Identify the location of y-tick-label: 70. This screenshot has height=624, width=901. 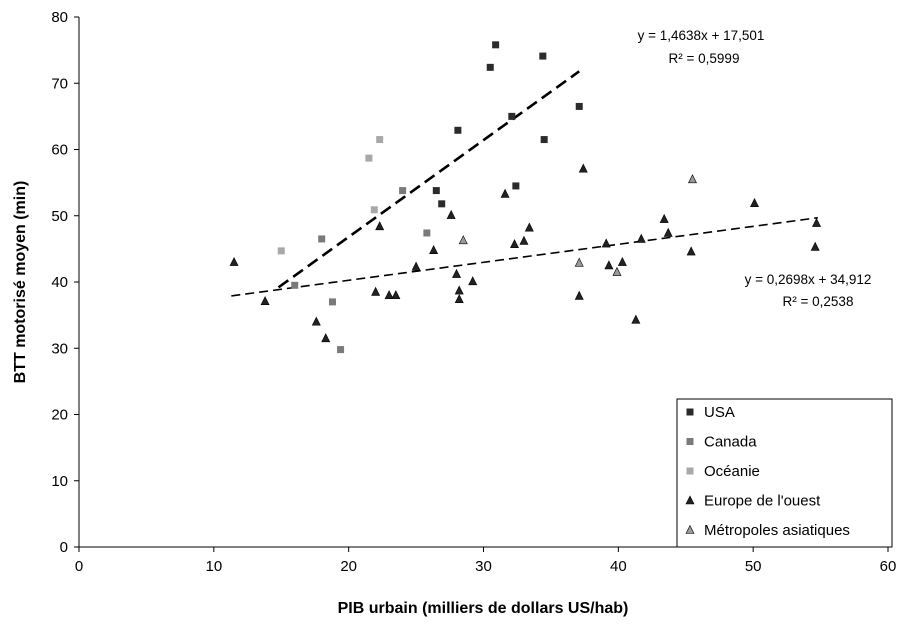
(59, 83).